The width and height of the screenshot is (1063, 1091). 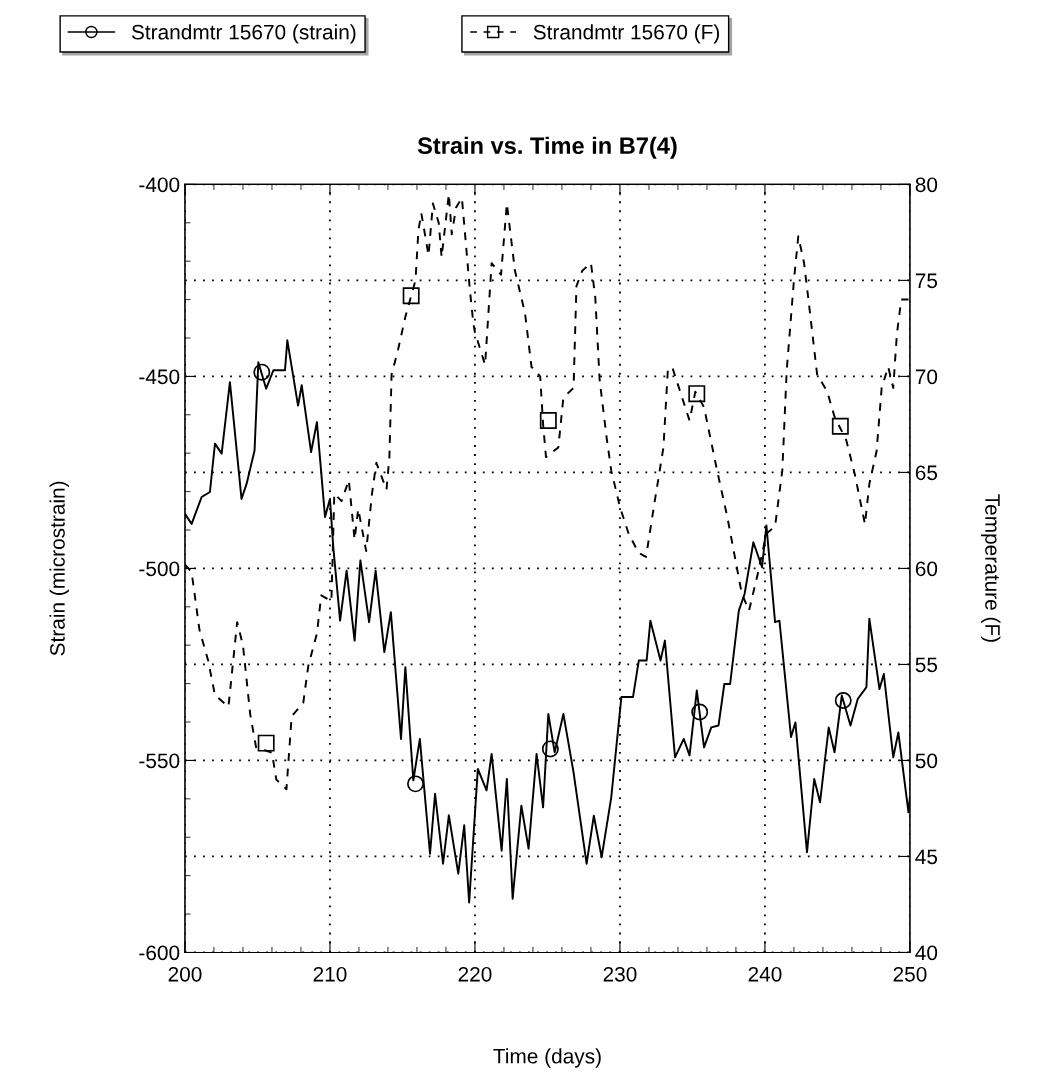 What do you see at coordinates (159, 185) in the screenshot?
I see `y-tick-label: -400` at bounding box center [159, 185].